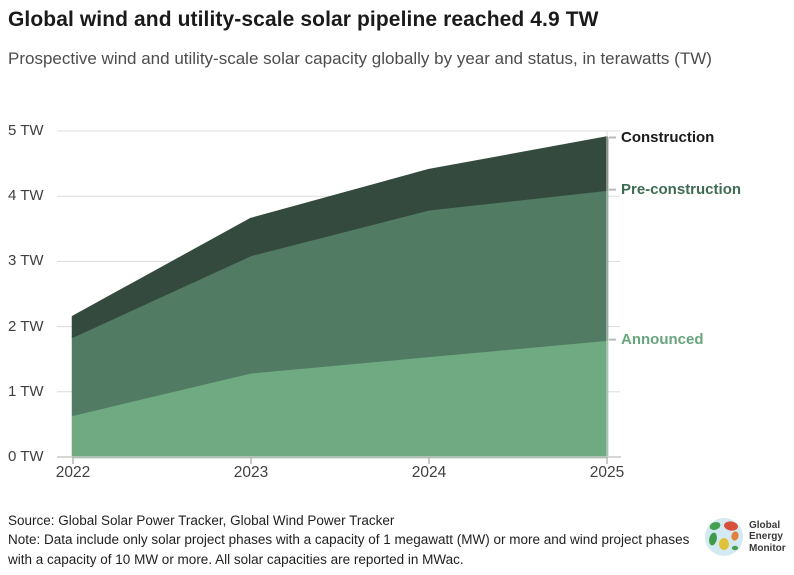  What do you see at coordinates (724, 537) in the screenshot?
I see `globe-icon` at bounding box center [724, 537].